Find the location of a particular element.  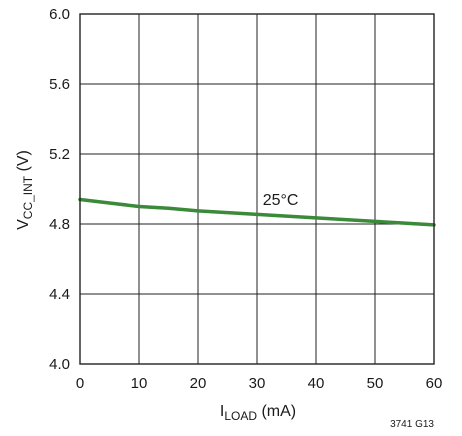

y-tick-label: 5.6 is located at coordinates (59, 84).